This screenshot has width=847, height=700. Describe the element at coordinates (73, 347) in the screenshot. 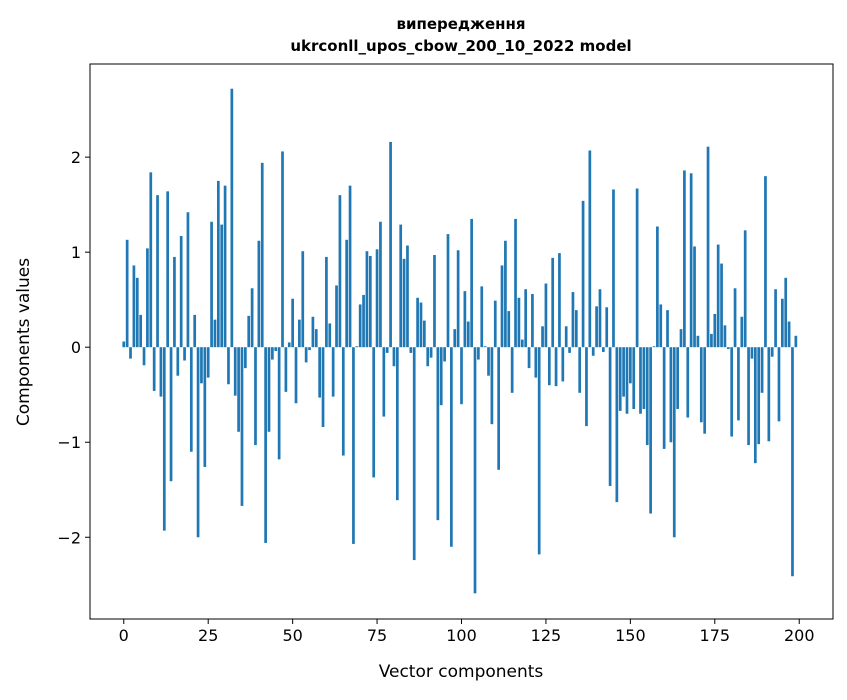

I see `y-axis: −2 −1 0 1 2` at that location.